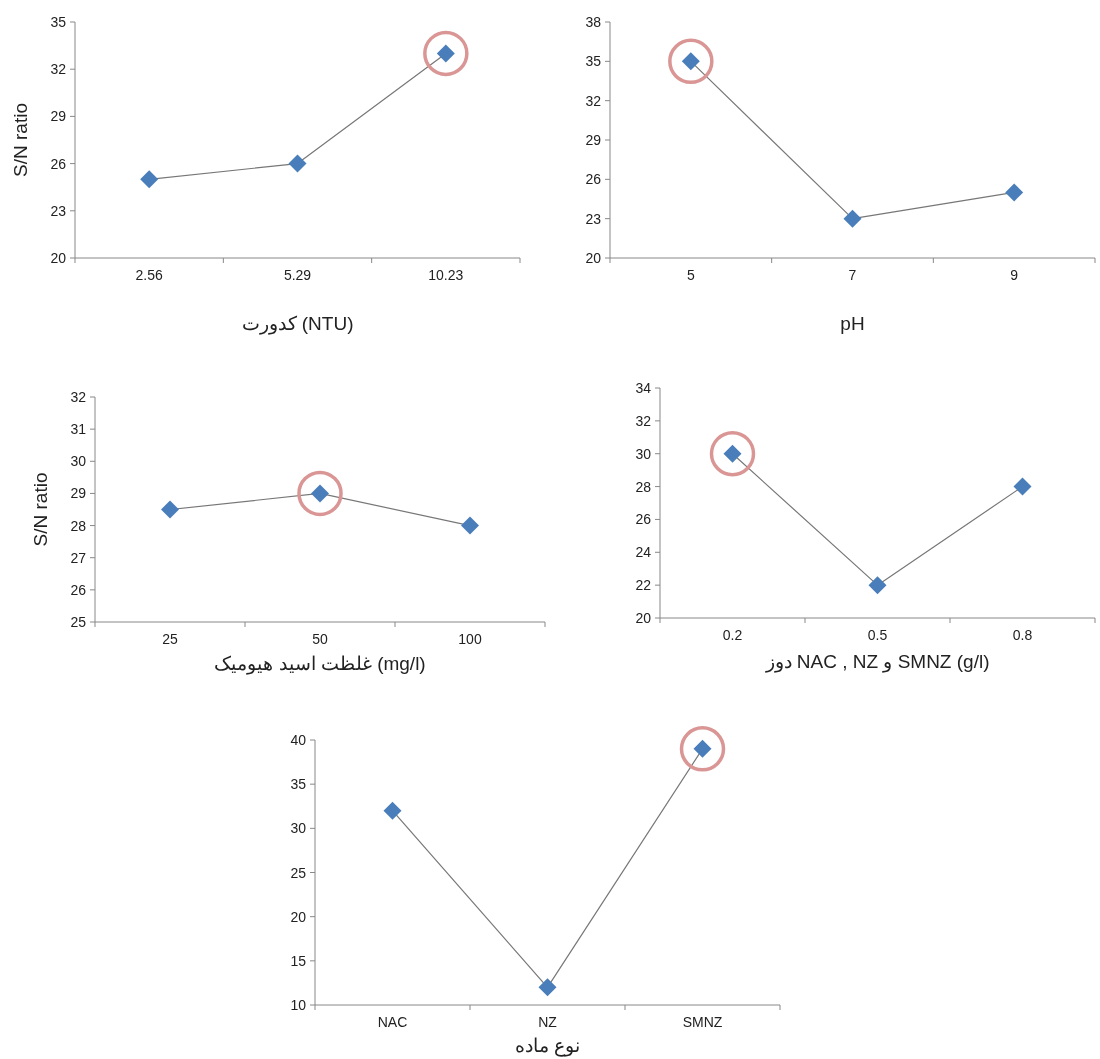 The height and width of the screenshot is (1059, 1100). Describe the element at coordinates (298, 740) in the screenshot. I see `y-tick-label: 40` at that location.